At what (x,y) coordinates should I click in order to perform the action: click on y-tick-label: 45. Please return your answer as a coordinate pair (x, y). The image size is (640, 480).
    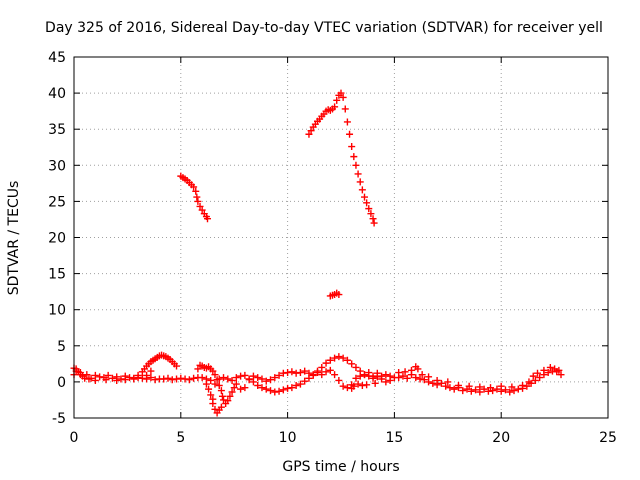
    Looking at the image, I should click on (57, 58).